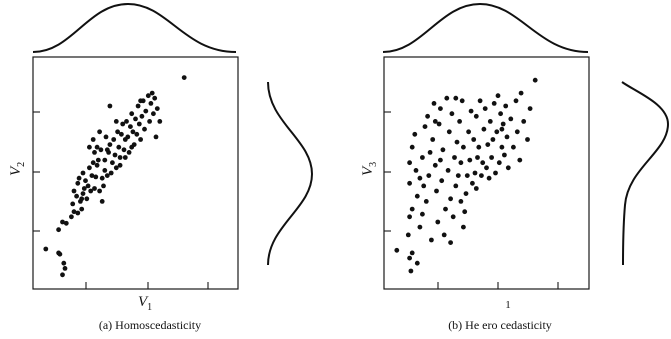  What do you see at coordinates (290, 173) in the screenshot?
I see `panel-a-marginal-y-curve` at bounding box center [290, 173].